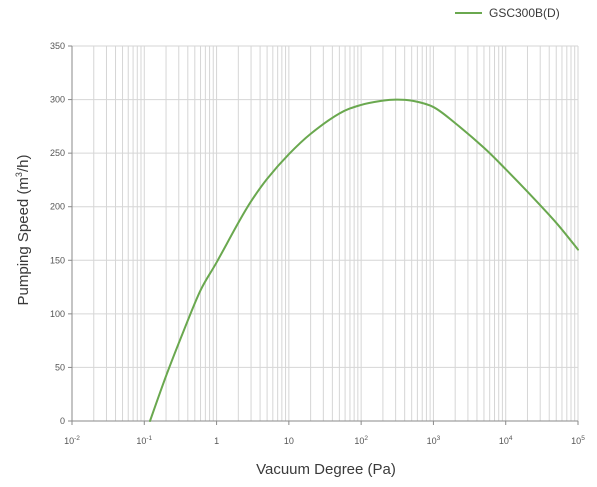  I want to click on y-tick-label: 350, so click(57, 46).